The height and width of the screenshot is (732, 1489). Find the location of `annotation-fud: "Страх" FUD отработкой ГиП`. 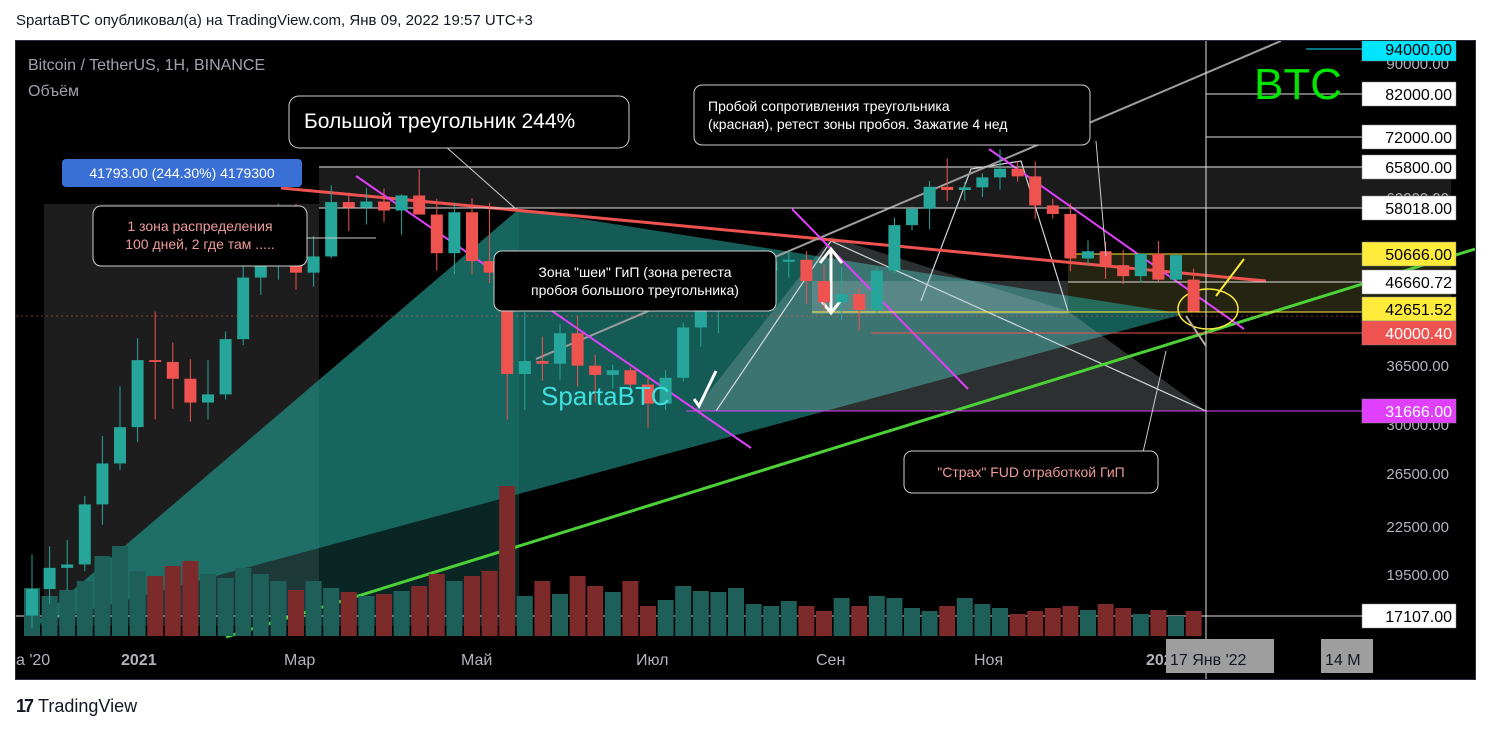

annotation-fud: "Страх" FUD отработкой ГиП is located at coordinates (1031, 472).